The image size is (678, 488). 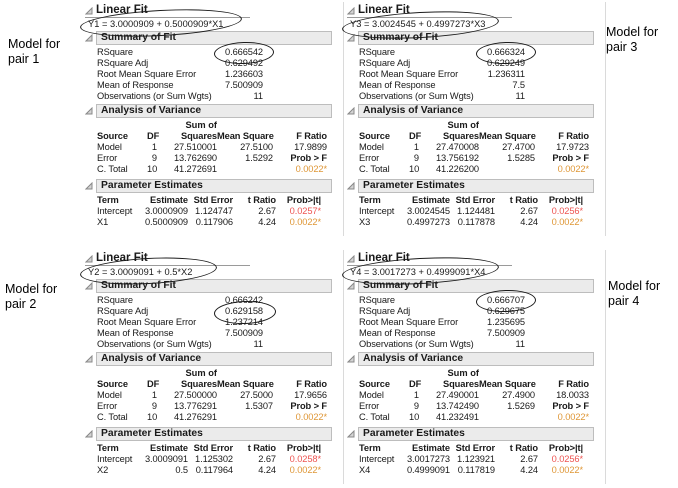 What do you see at coordinates (506, 63) in the screenshot?
I see `table-cell: 0.629249` at bounding box center [506, 63].